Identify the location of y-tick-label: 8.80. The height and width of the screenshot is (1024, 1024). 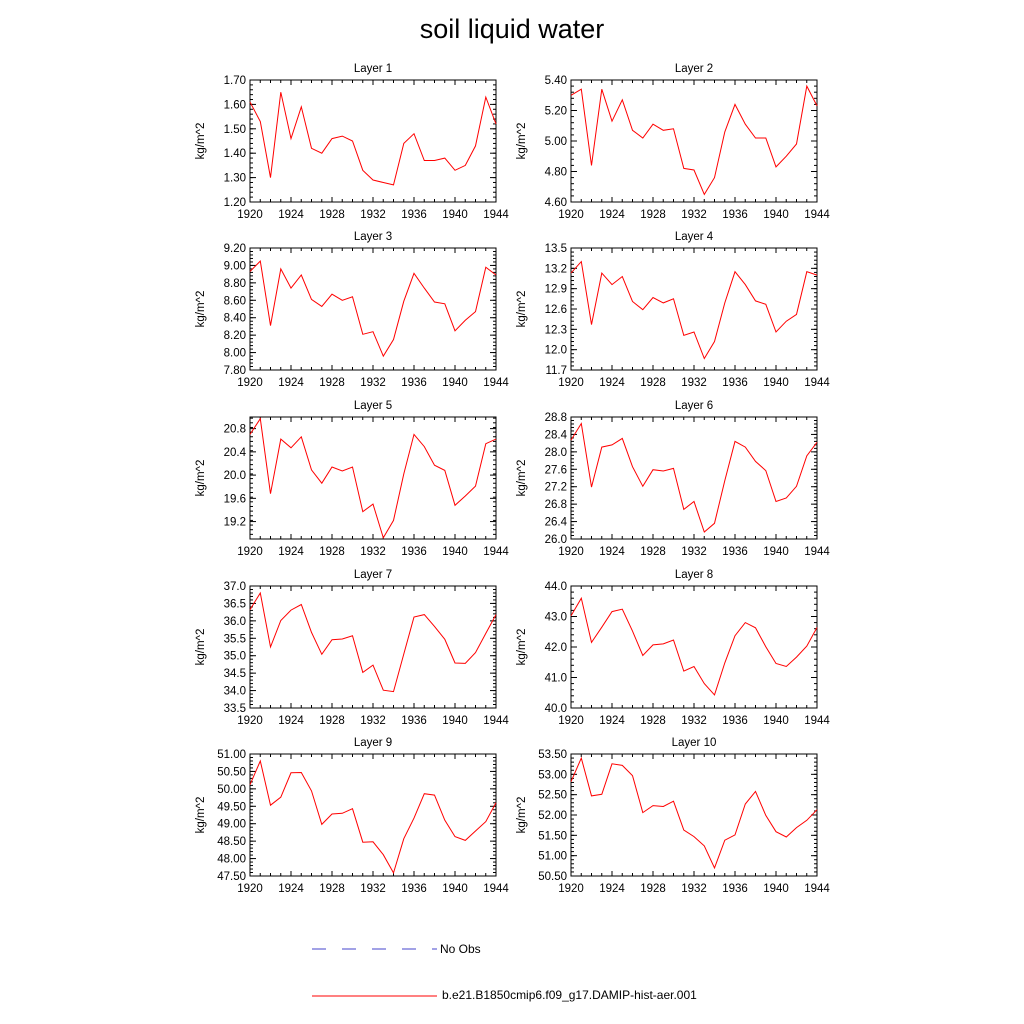
(235, 284).